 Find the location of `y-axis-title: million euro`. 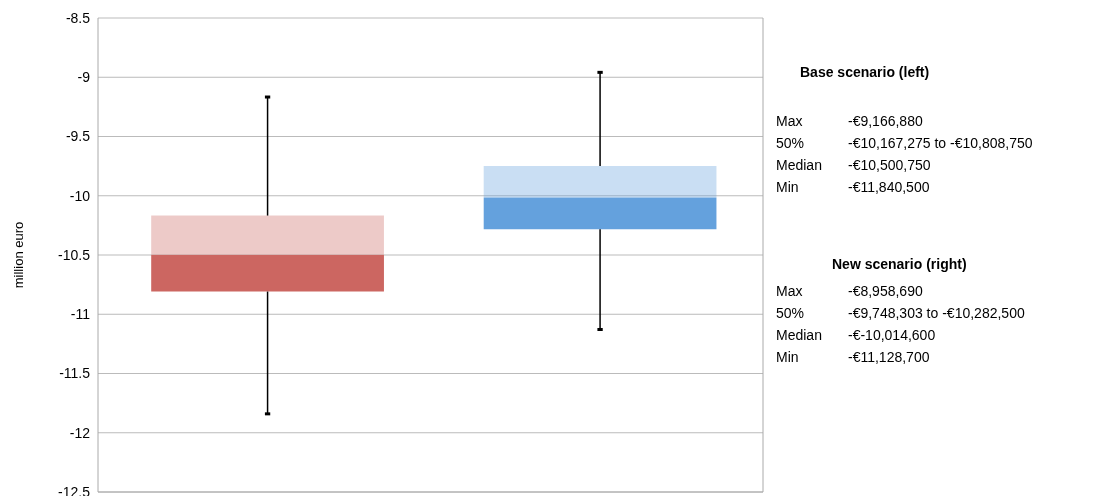

y-axis-title: million euro is located at coordinates (18, 255).